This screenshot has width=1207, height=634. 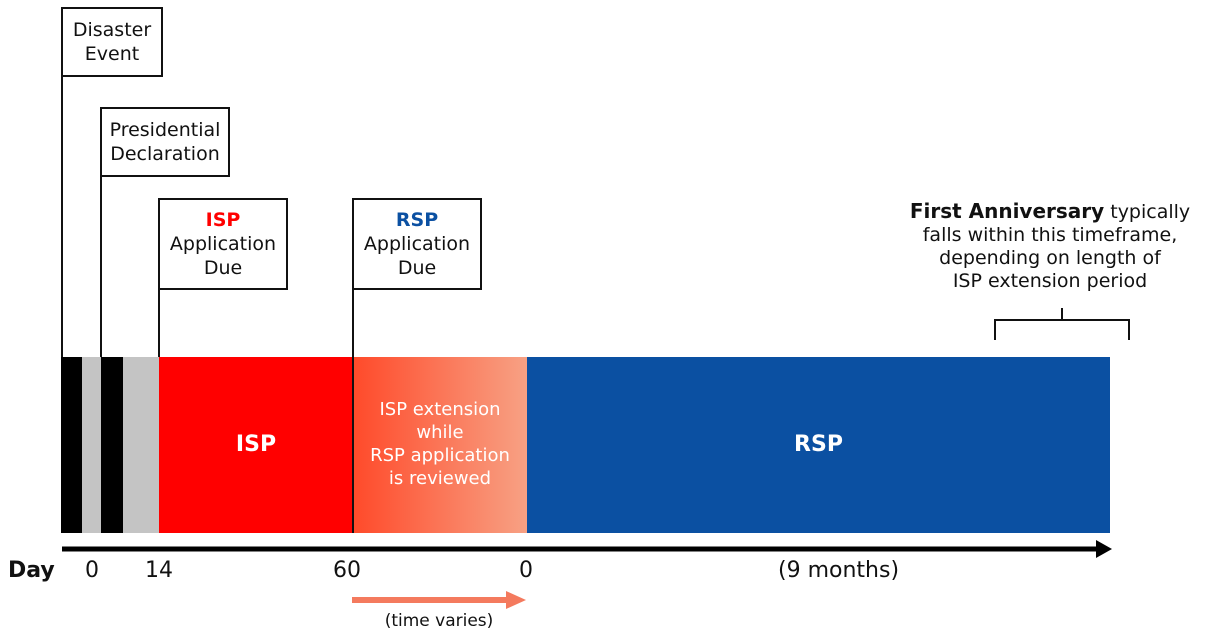 What do you see at coordinates (417, 268) in the screenshot?
I see `rsp-due-line3: Due` at bounding box center [417, 268].